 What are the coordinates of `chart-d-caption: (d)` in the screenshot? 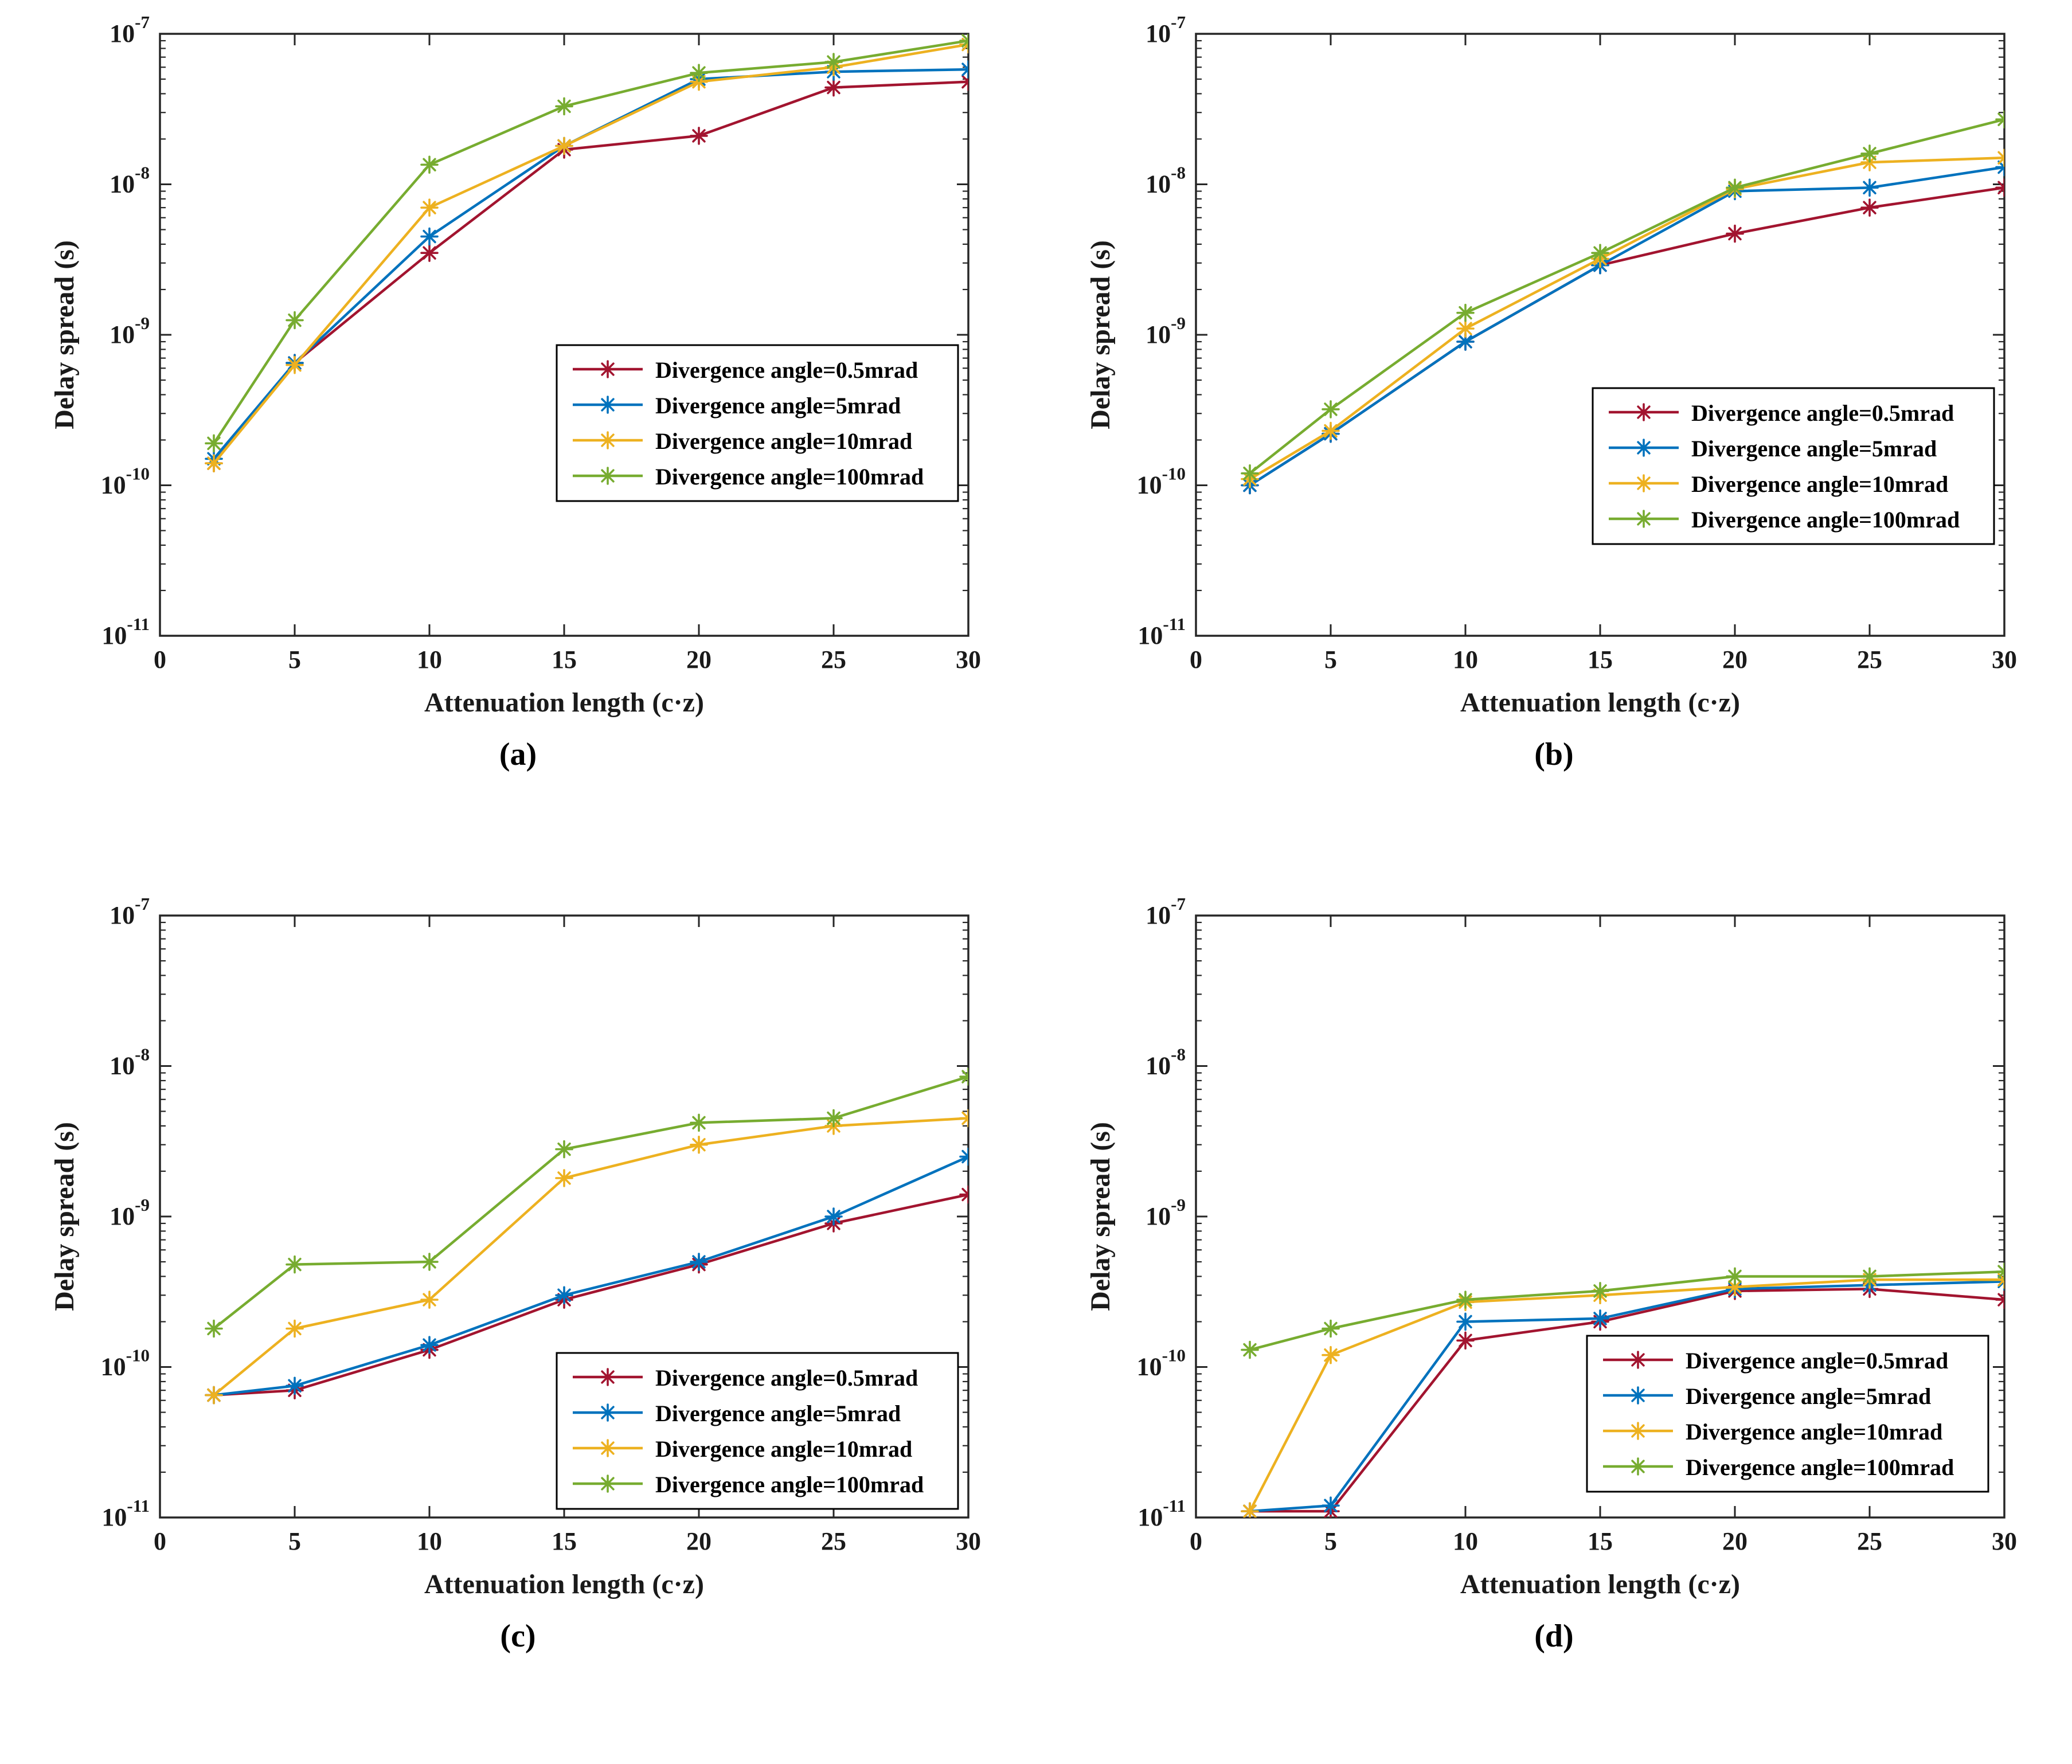 It's located at (1554, 1636).